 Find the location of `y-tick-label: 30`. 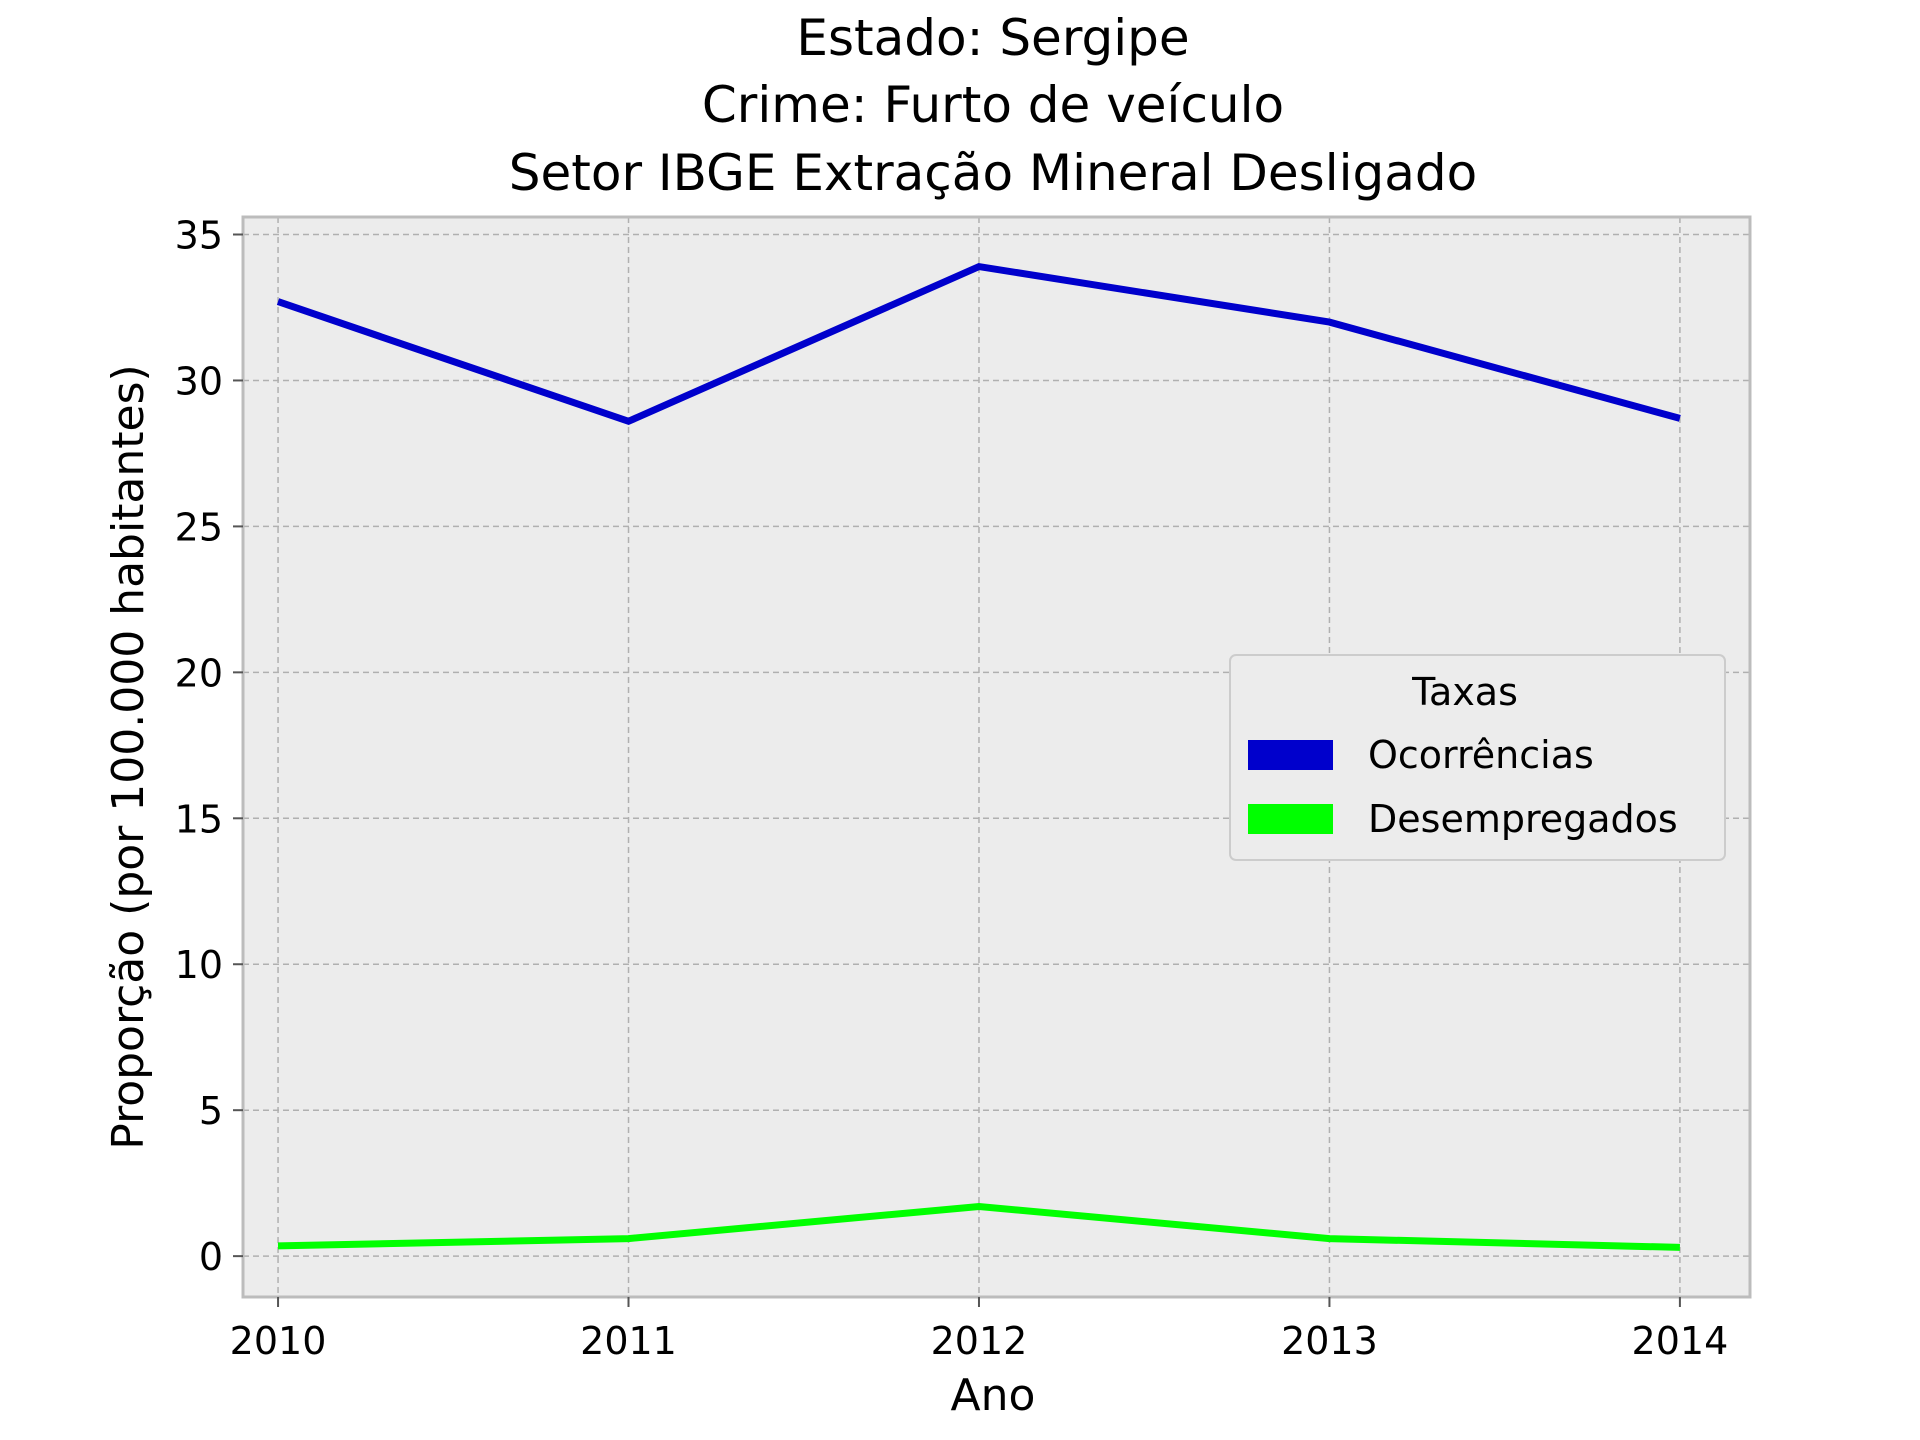

y-tick-label: 30 is located at coordinates (199, 381).